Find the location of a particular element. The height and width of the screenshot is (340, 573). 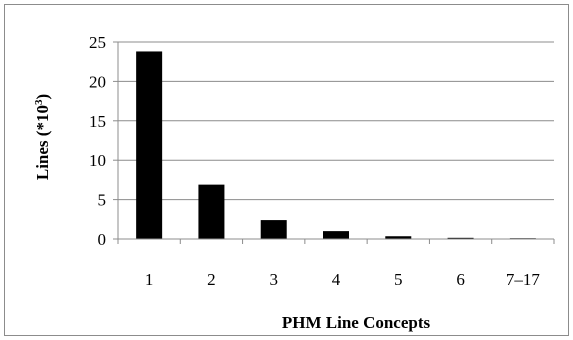

y-axis-title-main: Lines (*10 is located at coordinates (42, 142).